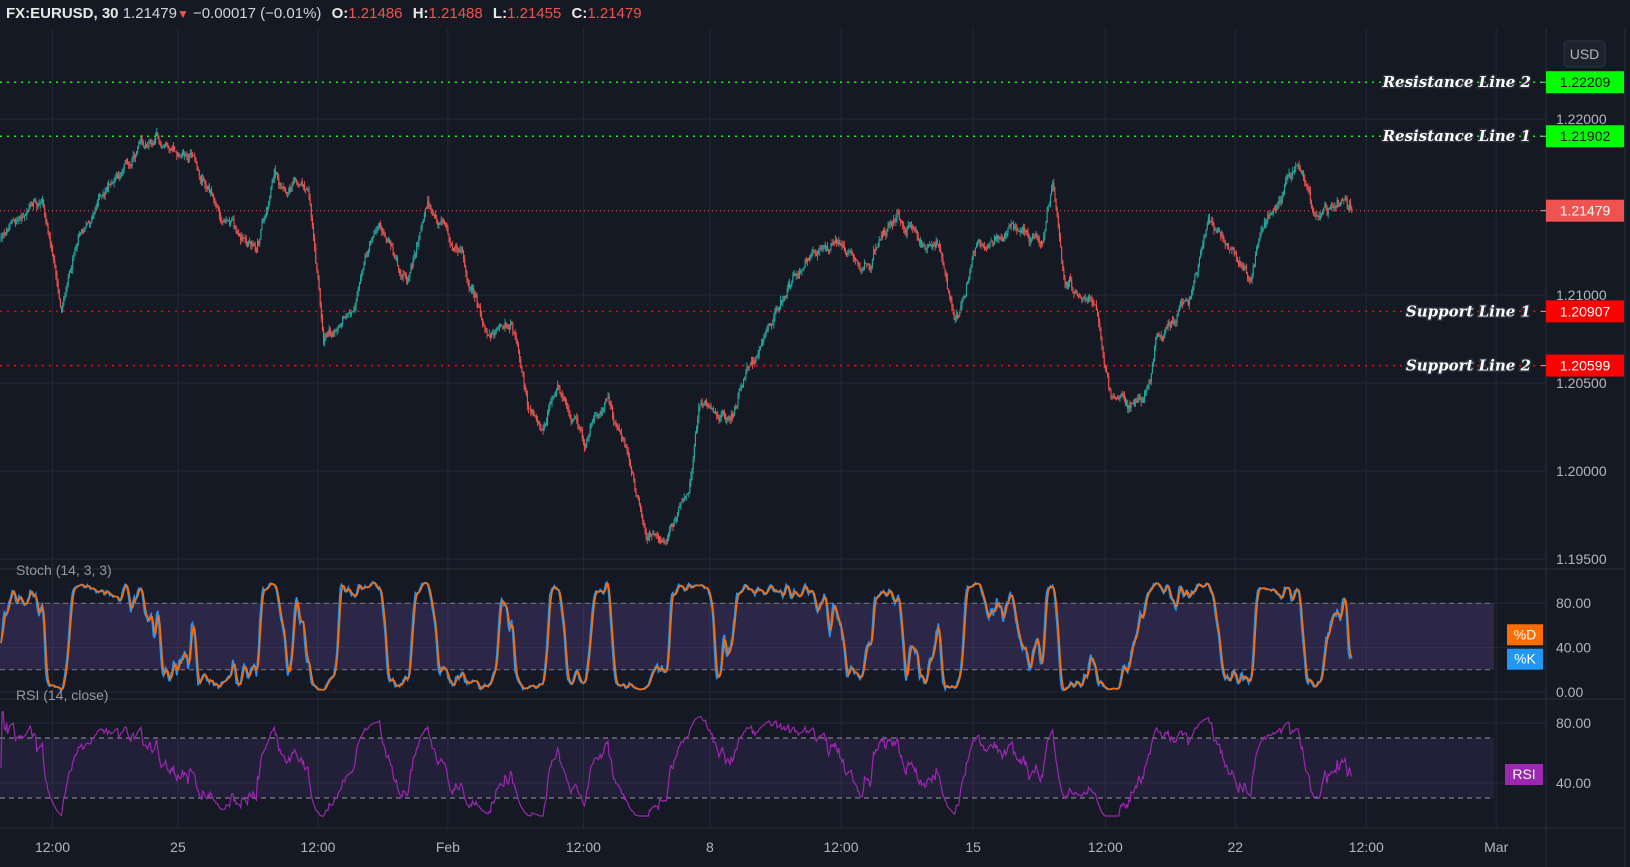 The width and height of the screenshot is (1630, 867). What do you see at coordinates (62, 13) in the screenshot?
I see `symbol-name: FX:EURUSD, 30` at bounding box center [62, 13].